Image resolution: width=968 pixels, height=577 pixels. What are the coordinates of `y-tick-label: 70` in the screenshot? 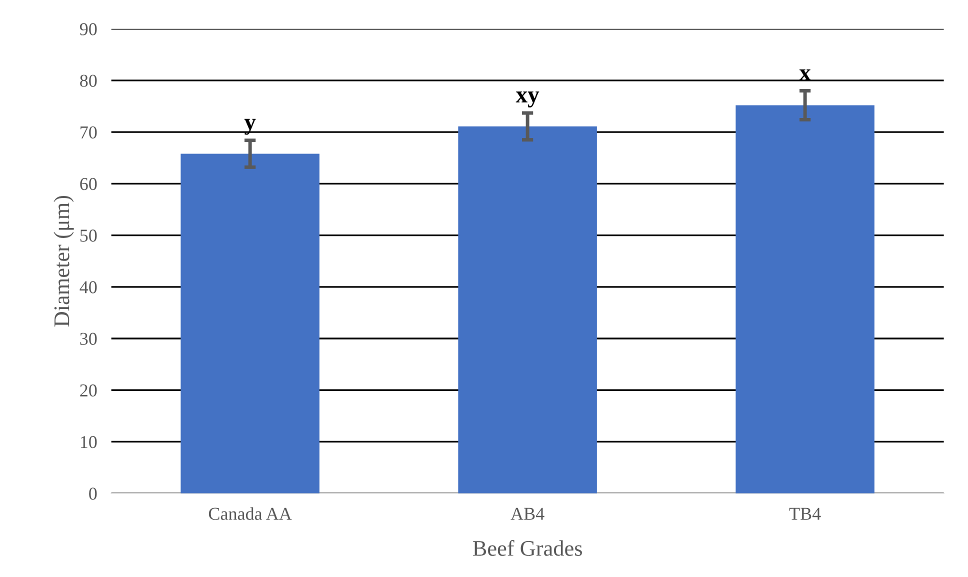 It's located at (88, 132).